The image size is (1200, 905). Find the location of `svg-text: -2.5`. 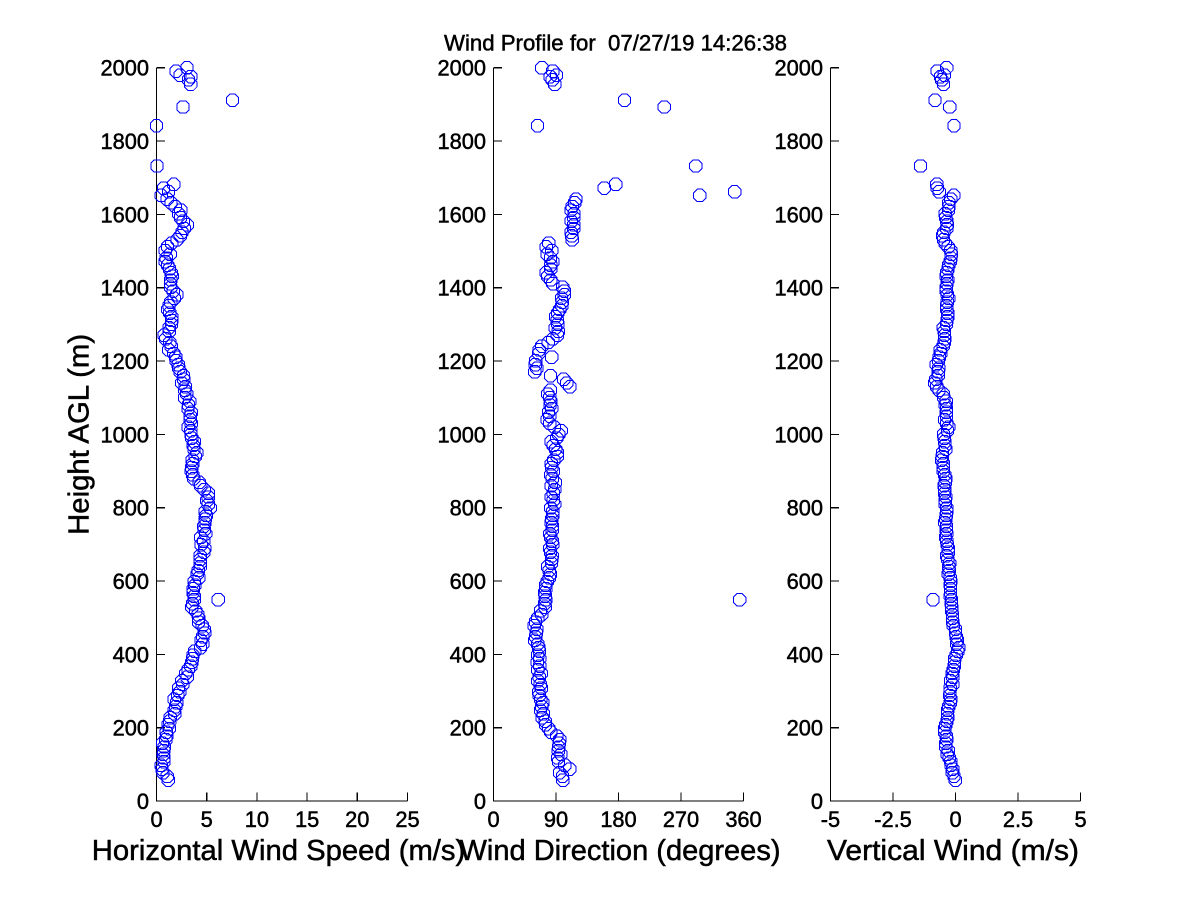

svg-text: -2.5 is located at coordinates (893, 819).